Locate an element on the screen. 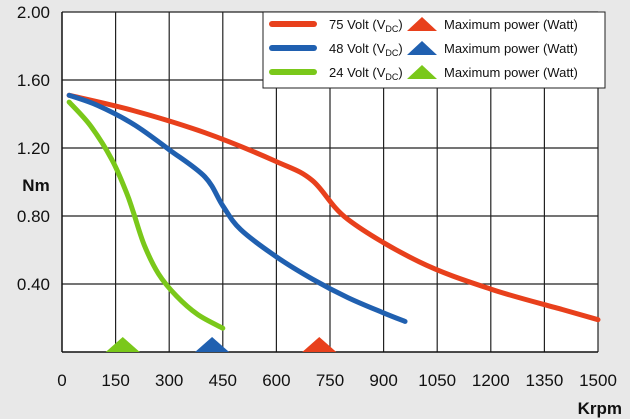 Image resolution: width=630 pixels, height=419 pixels. x-axis-title: Krpm is located at coordinates (600, 408).